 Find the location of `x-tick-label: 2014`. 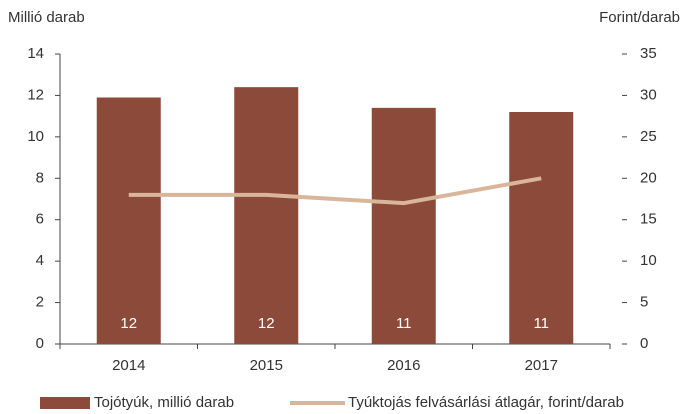

x-tick-label: 2014 is located at coordinates (128, 365).